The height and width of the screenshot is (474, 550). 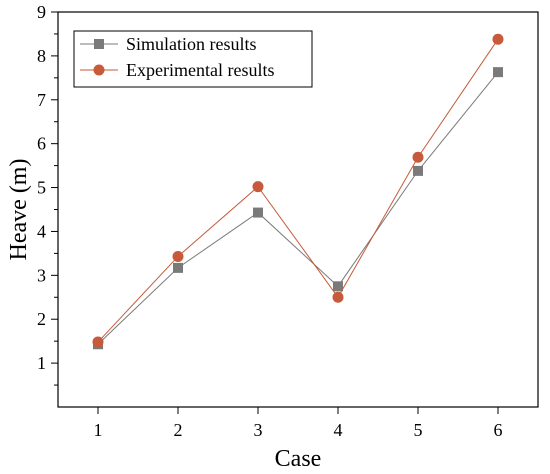 I want to click on y-tick-label: 6, so click(x=41, y=144).